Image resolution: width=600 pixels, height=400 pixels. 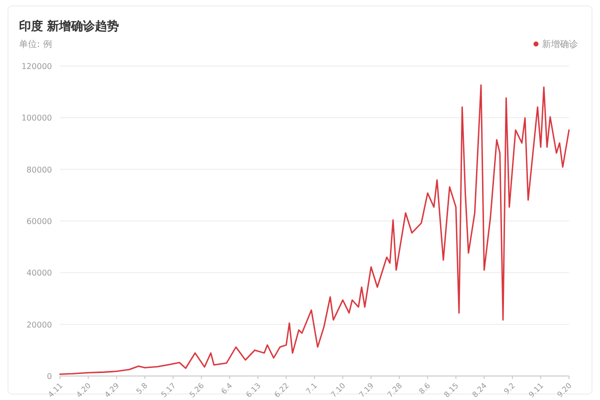 I want to click on y-tick-label: 120000, so click(x=36, y=66).